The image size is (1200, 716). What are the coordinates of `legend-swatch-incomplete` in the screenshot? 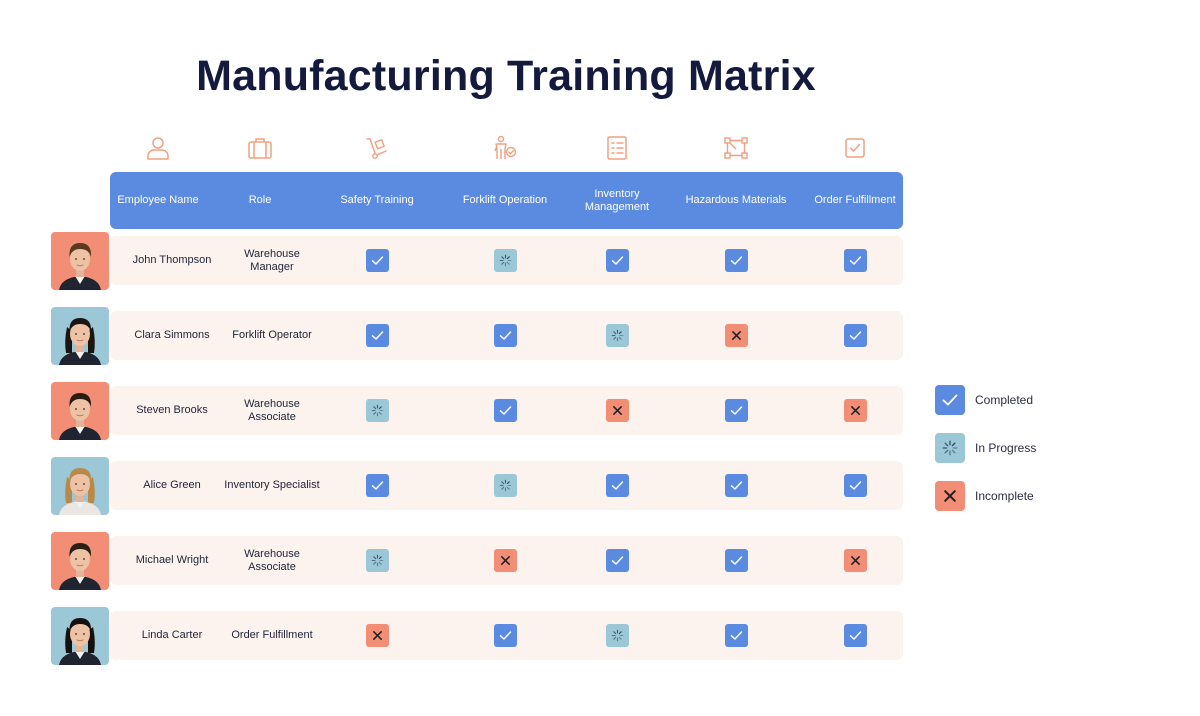 It's located at (950, 496).